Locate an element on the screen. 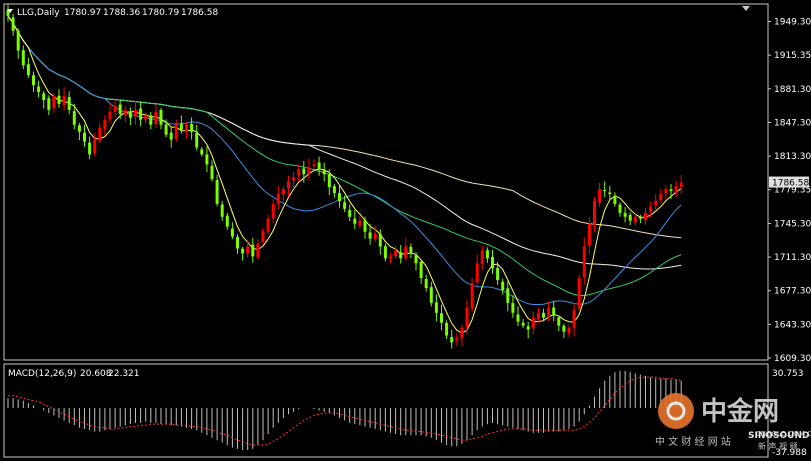 The width and height of the screenshot is (811, 461). price-tick-label: 1847.30 is located at coordinates (792, 123).